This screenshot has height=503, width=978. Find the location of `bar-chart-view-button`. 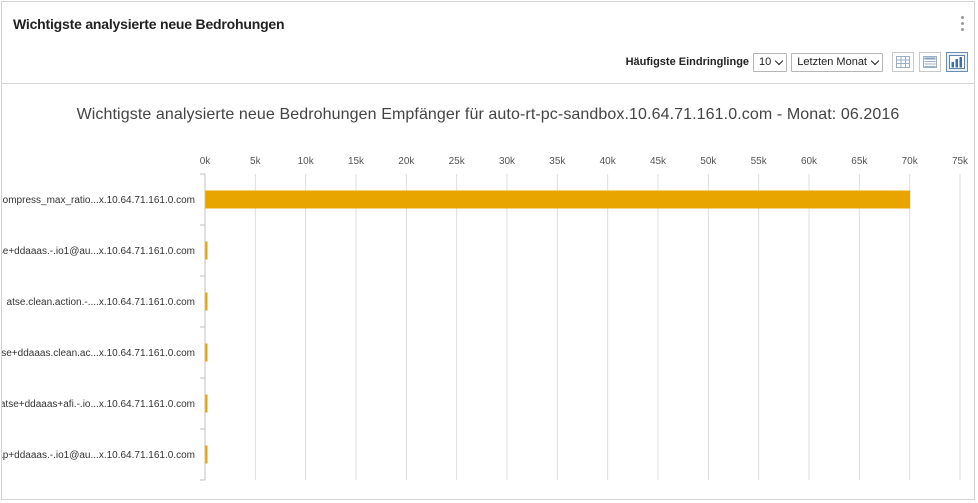

bar-chart-view-button is located at coordinates (957, 62).